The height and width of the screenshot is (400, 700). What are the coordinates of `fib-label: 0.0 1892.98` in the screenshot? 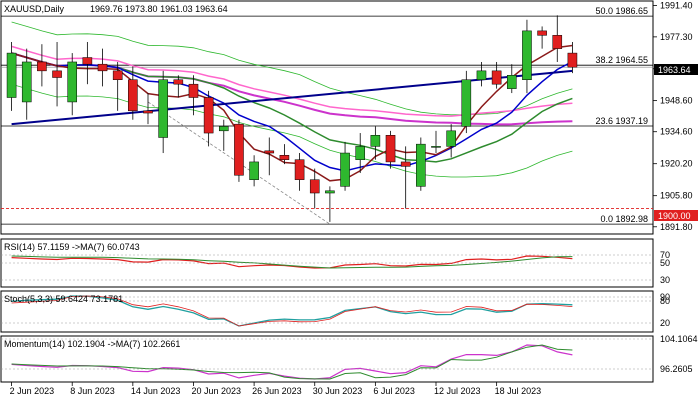 It's located at (624, 219).